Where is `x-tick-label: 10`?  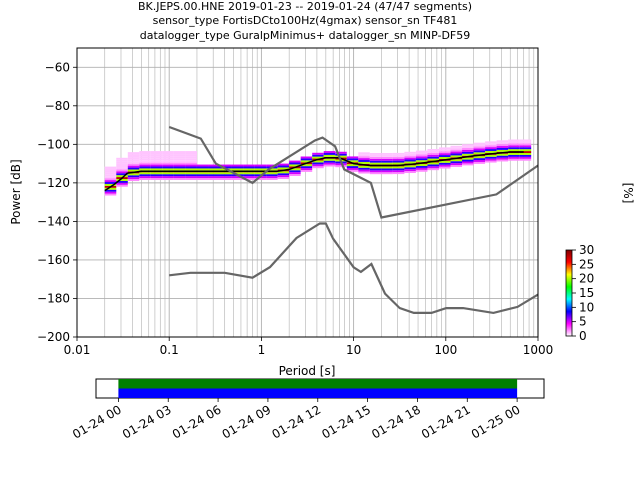 x-tick-label: 10 is located at coordinates (353, 350).